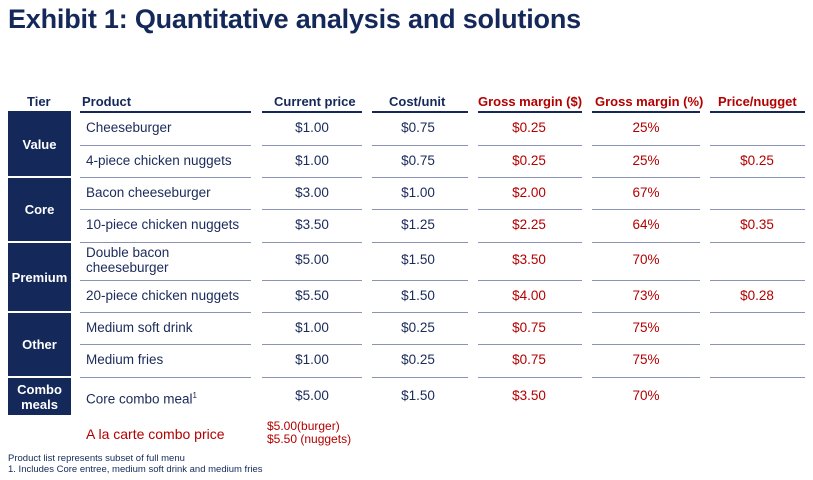  Describe the element at coordinates (309, 439) in the screenshot. I see `a-la-carte-nuggets: $5.50 (nuggets)` at that location.